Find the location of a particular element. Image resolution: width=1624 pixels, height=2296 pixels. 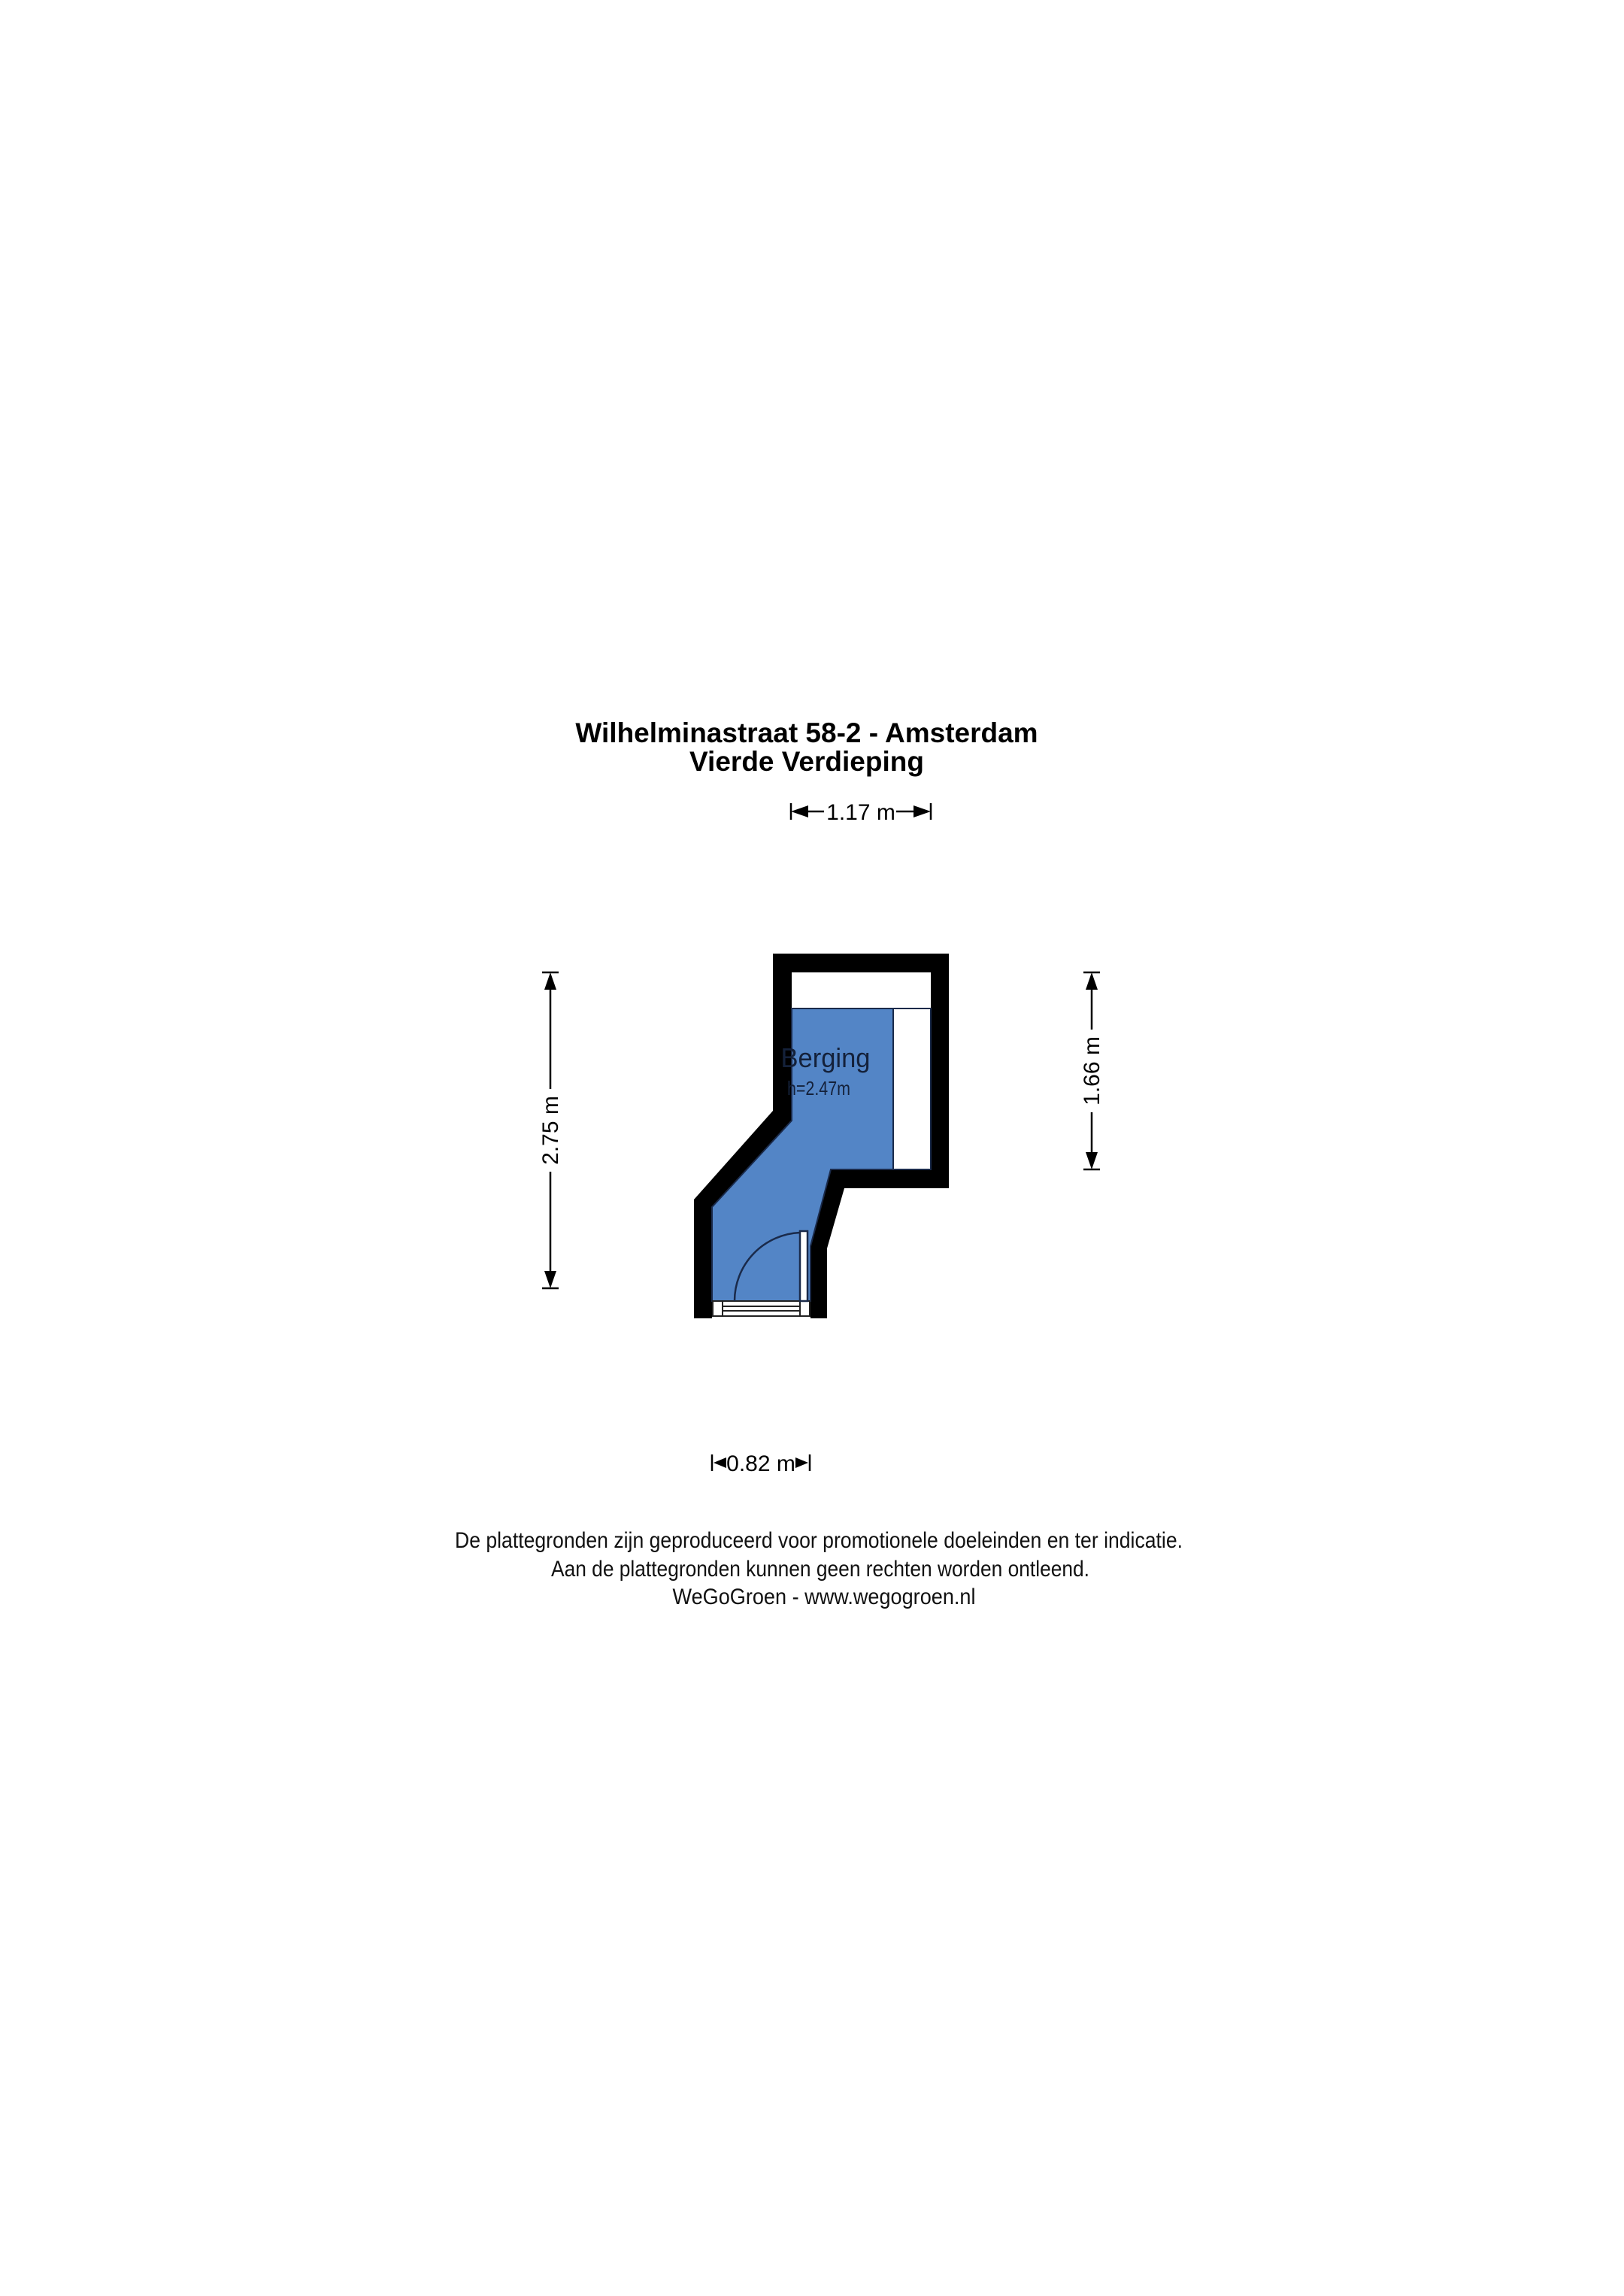

door-threshold is located at coordinates (761, 1308).